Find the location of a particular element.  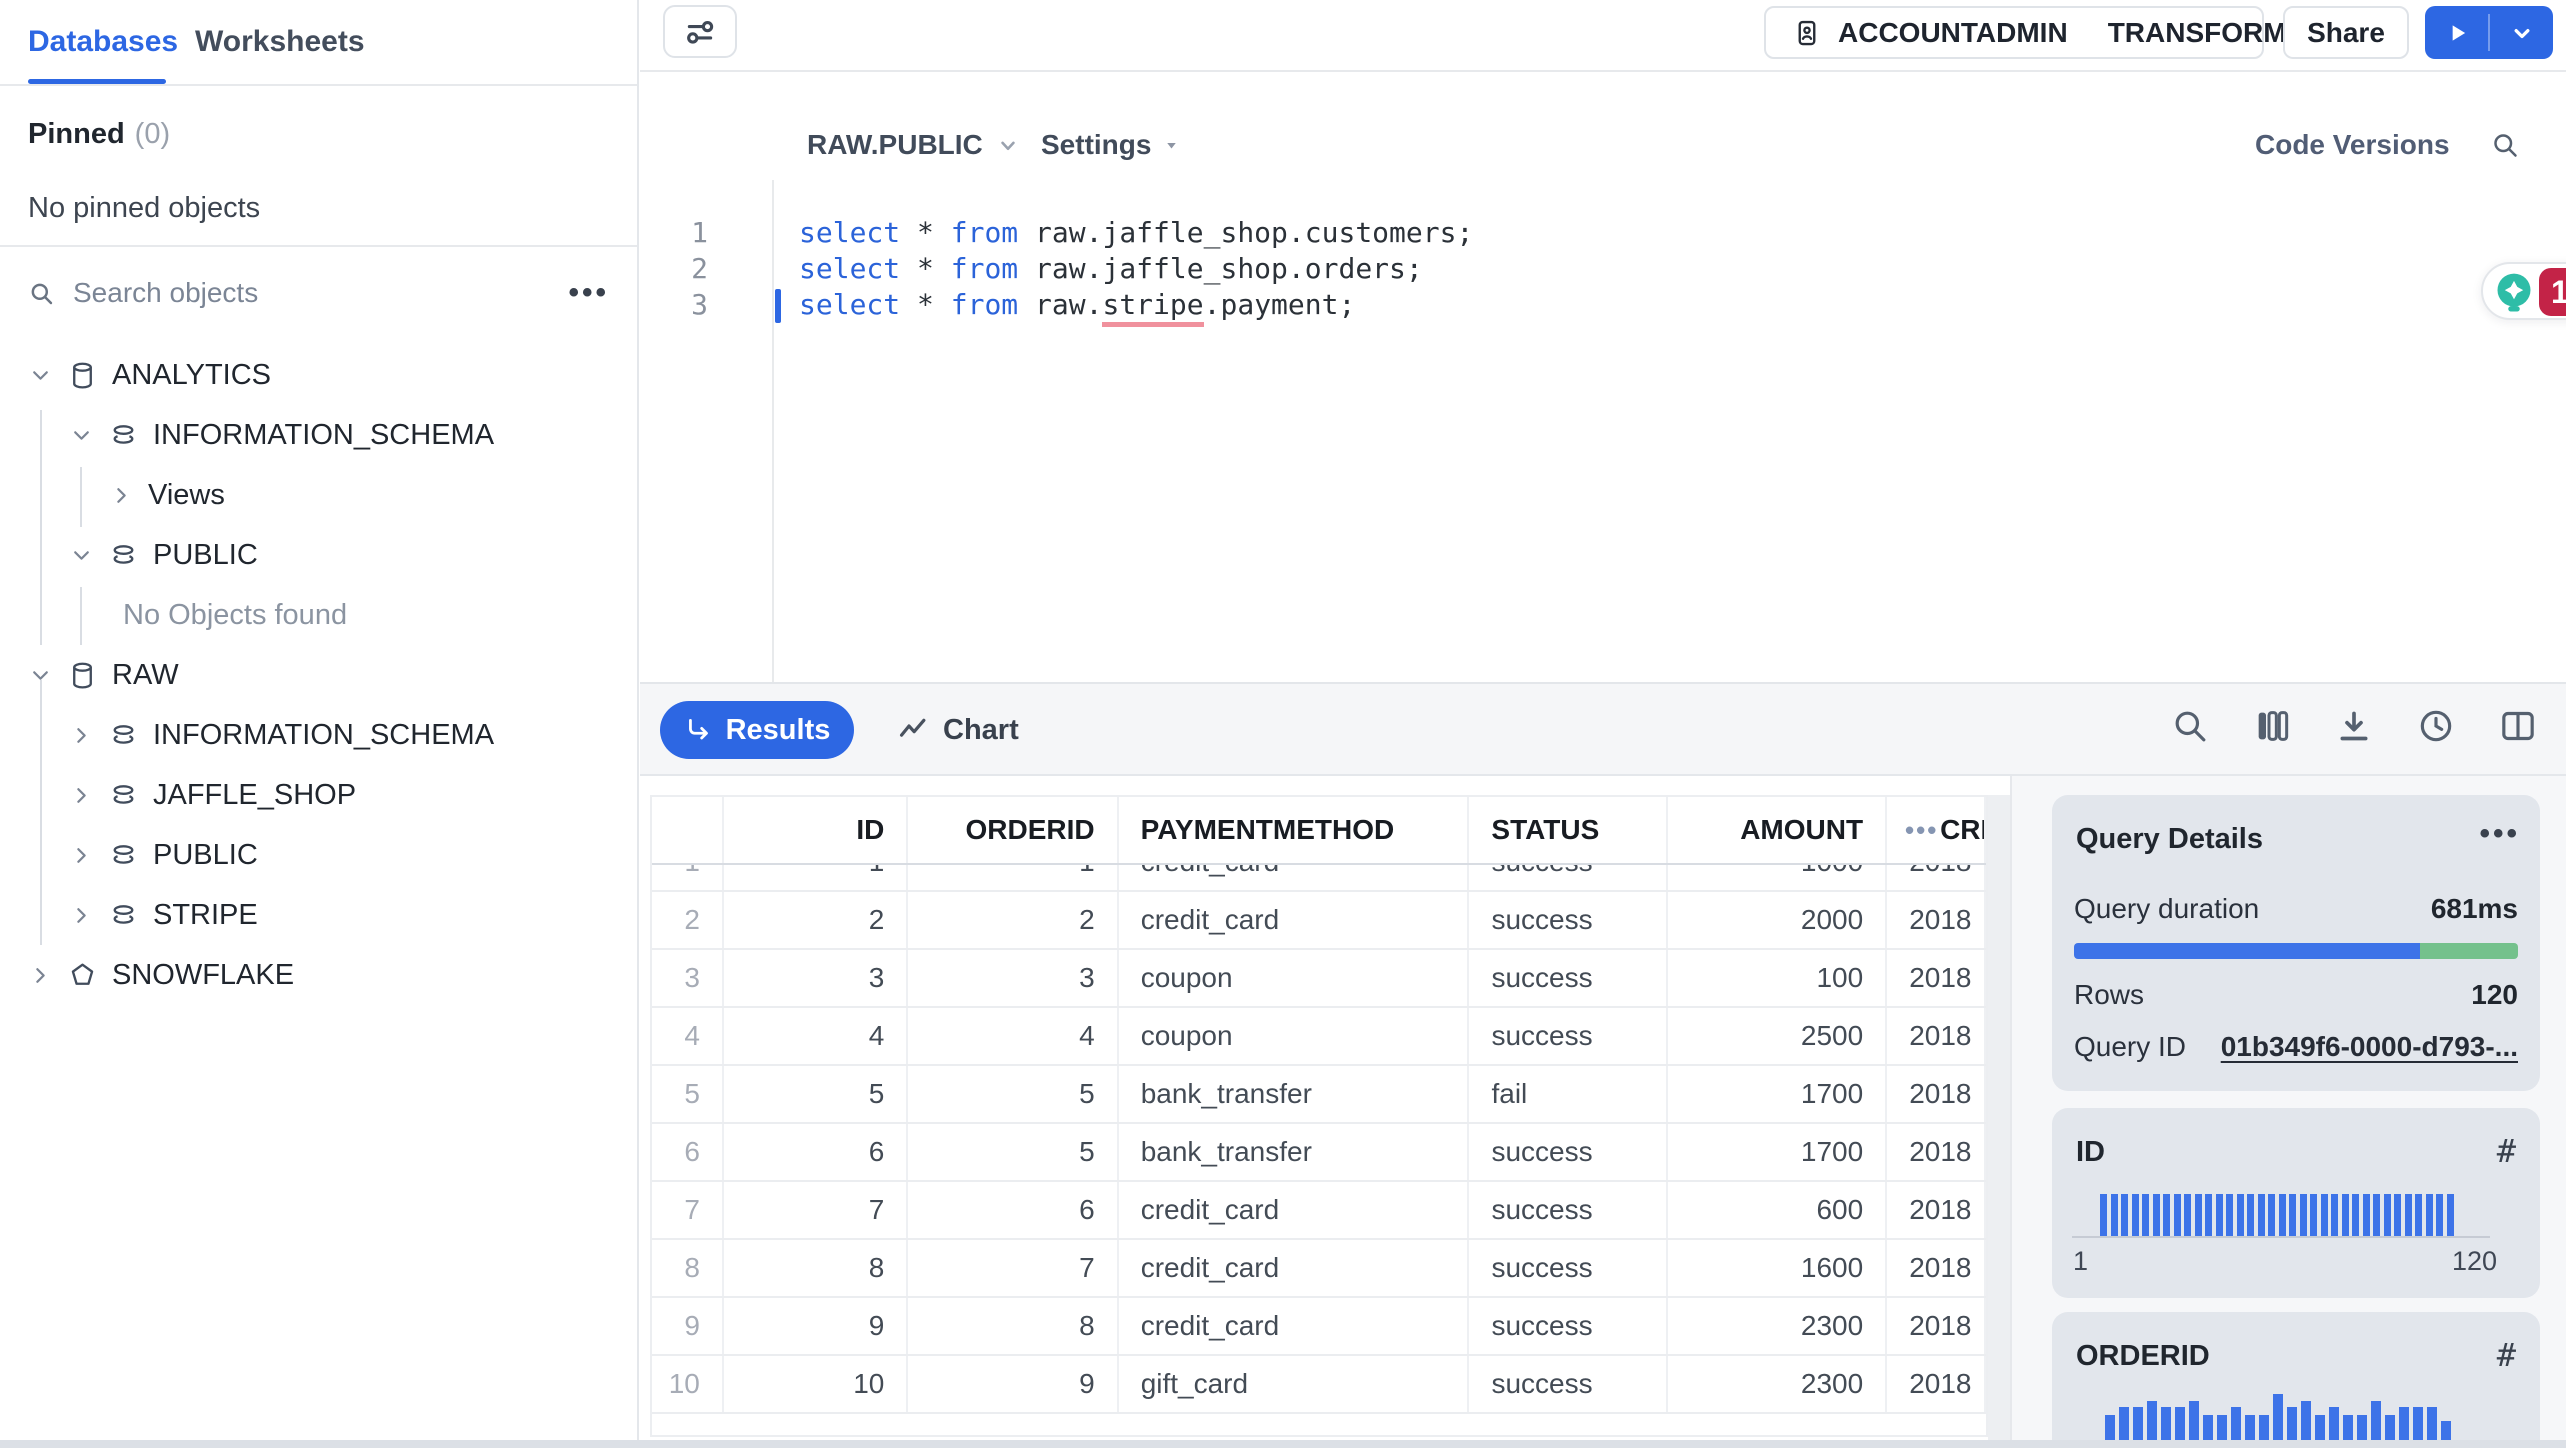

cell: 10 is located at coordinates (816, 1384).